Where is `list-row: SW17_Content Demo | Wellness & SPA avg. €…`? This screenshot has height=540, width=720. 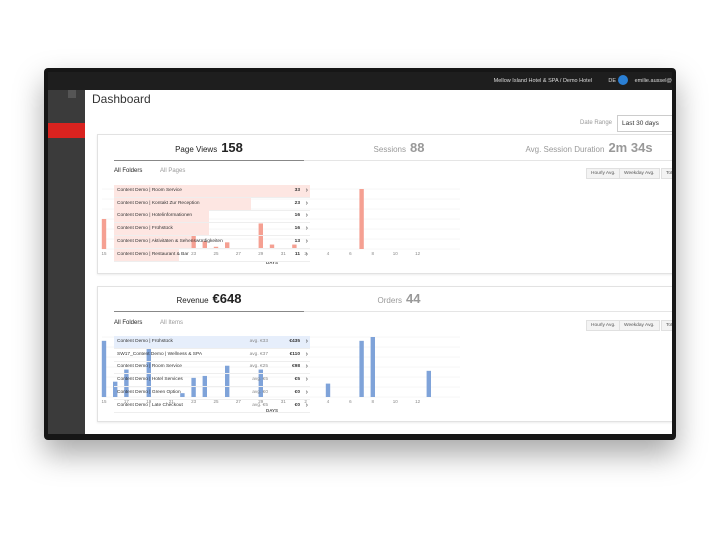 list-row: SW17_Content Demo | Wellness & SPA avg. €… is located at coordinates (212, 355).